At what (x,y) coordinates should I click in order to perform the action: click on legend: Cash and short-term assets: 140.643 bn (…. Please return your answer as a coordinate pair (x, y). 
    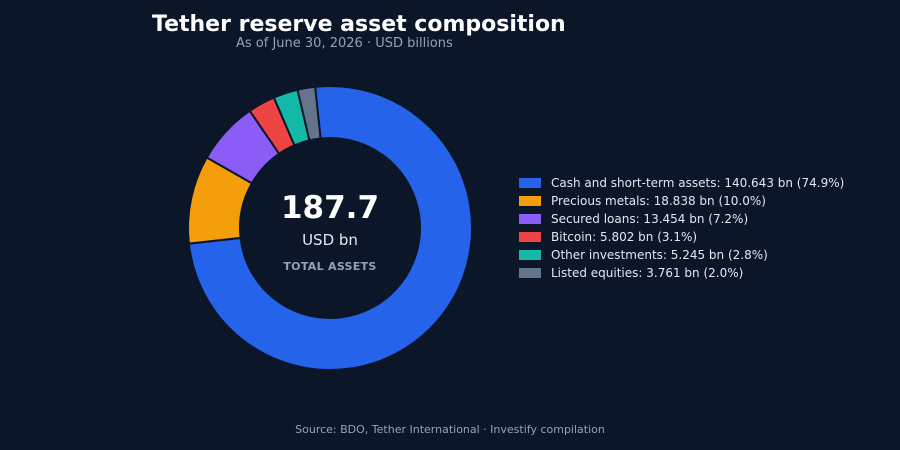
    Looking at the image, I should click on (681, 228).